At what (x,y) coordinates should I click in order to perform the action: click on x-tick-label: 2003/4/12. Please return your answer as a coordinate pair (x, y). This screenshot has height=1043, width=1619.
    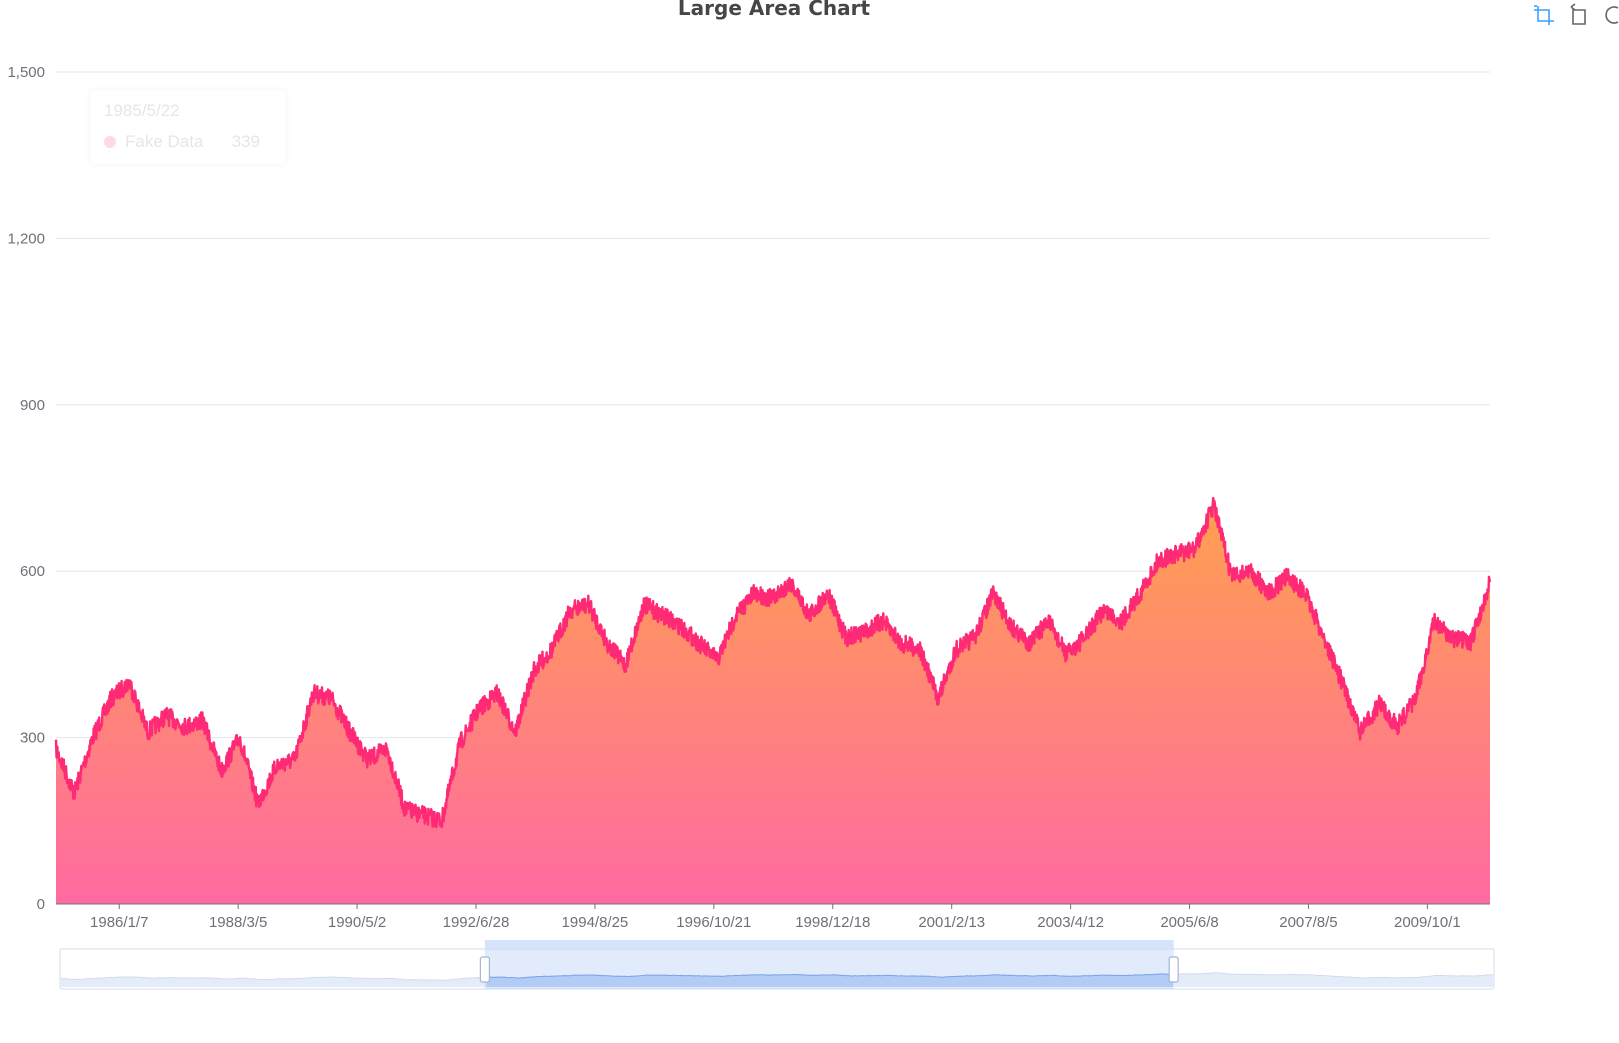
    Looking at the image, I should click on (1070, 922).